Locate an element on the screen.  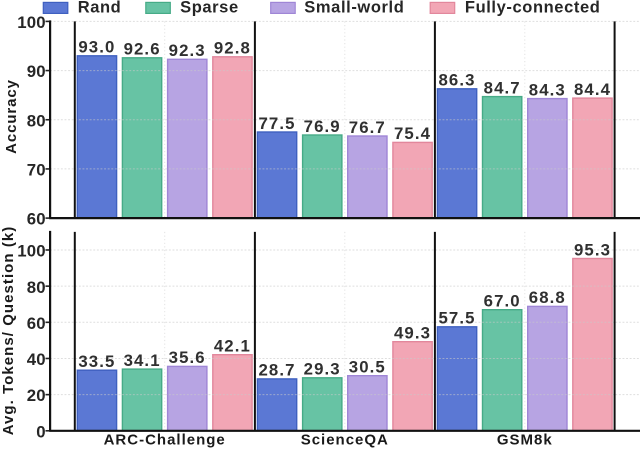
svg-text: 76.7 is located at coordinates (367, 127).